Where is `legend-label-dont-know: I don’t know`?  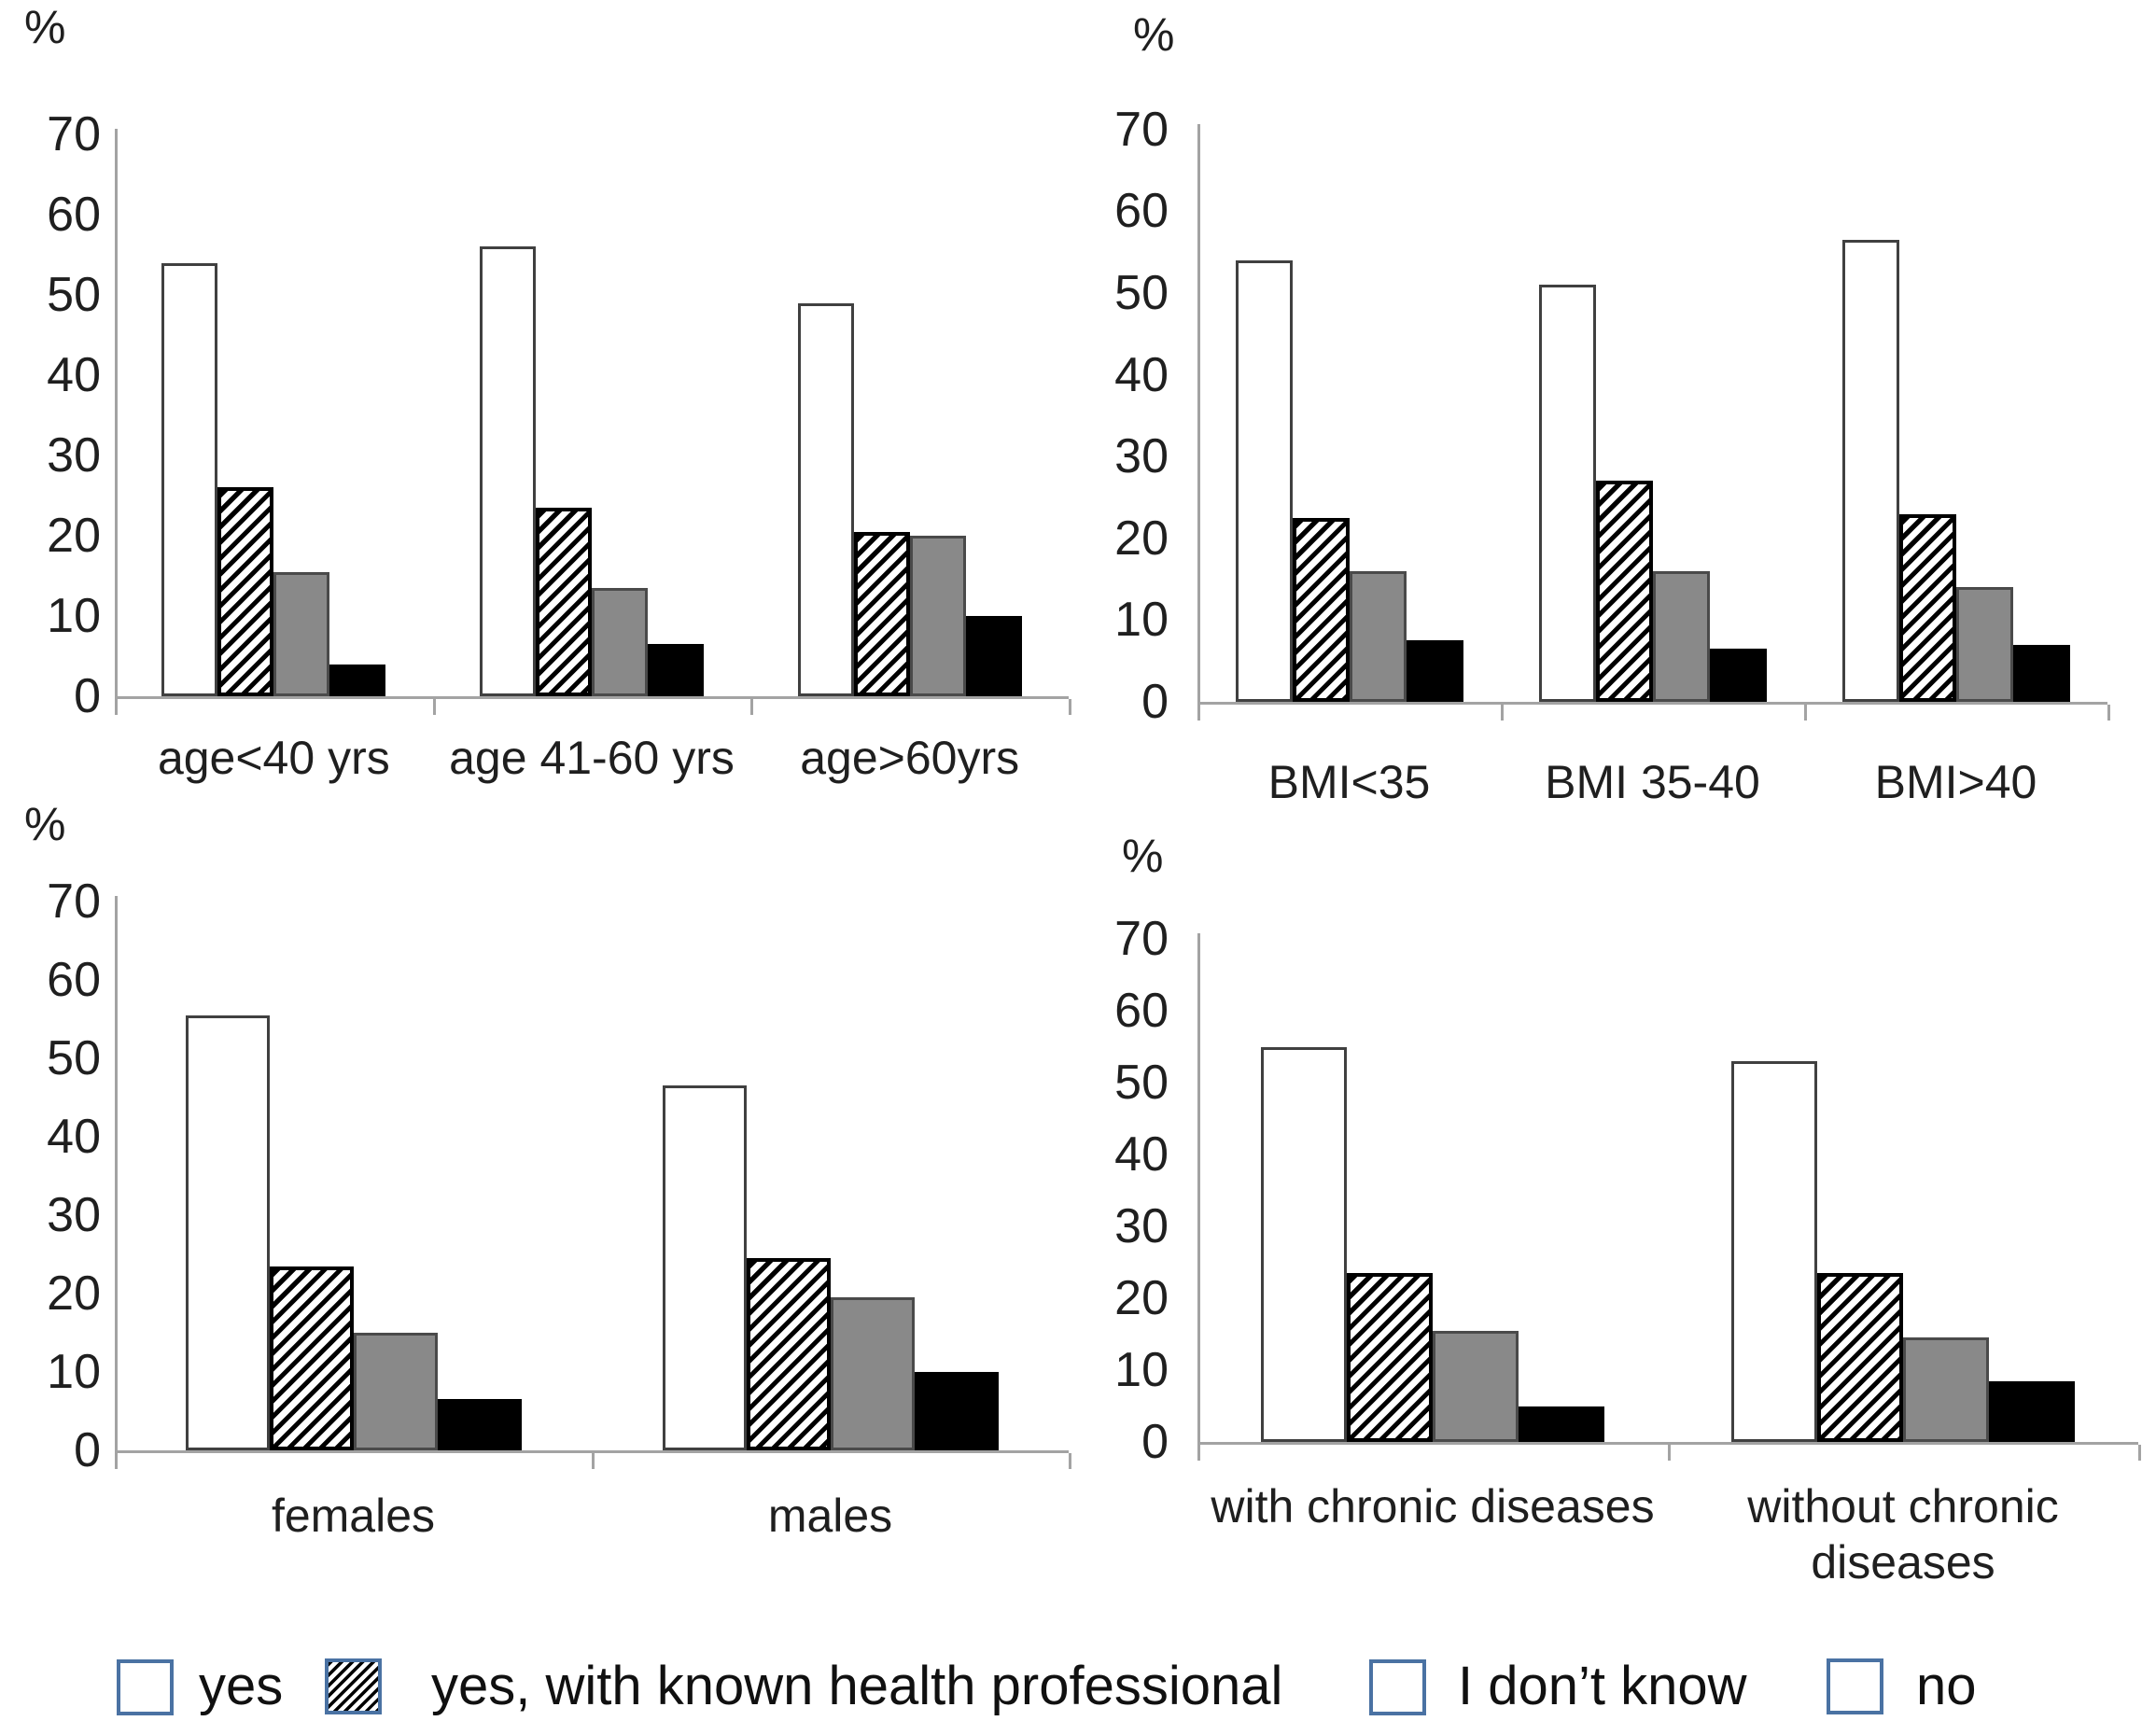
legend-label-dont-know: I don’t know is located at coordinates (1602, 1686).